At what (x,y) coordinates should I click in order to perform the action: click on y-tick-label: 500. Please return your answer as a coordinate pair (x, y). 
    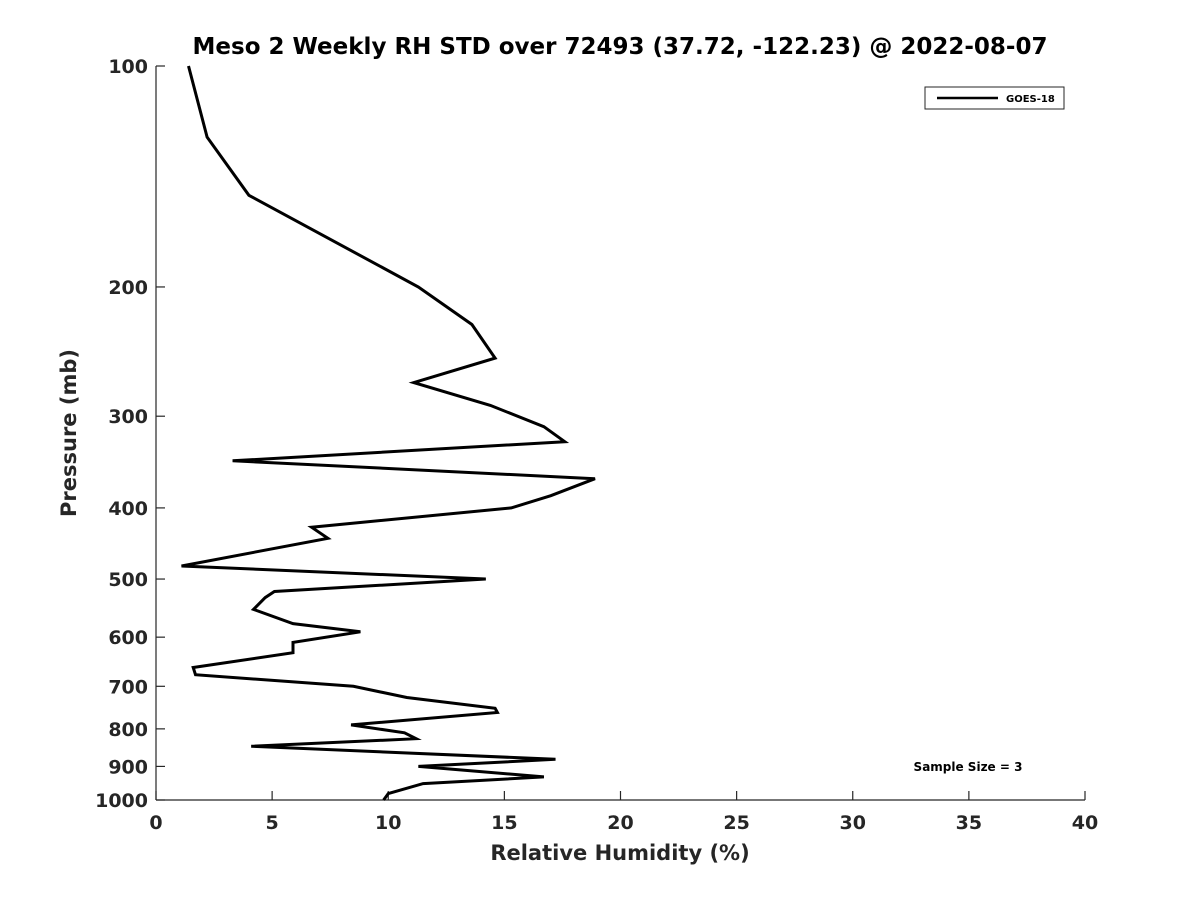
    Looking at the image, I should click on (128, 580).